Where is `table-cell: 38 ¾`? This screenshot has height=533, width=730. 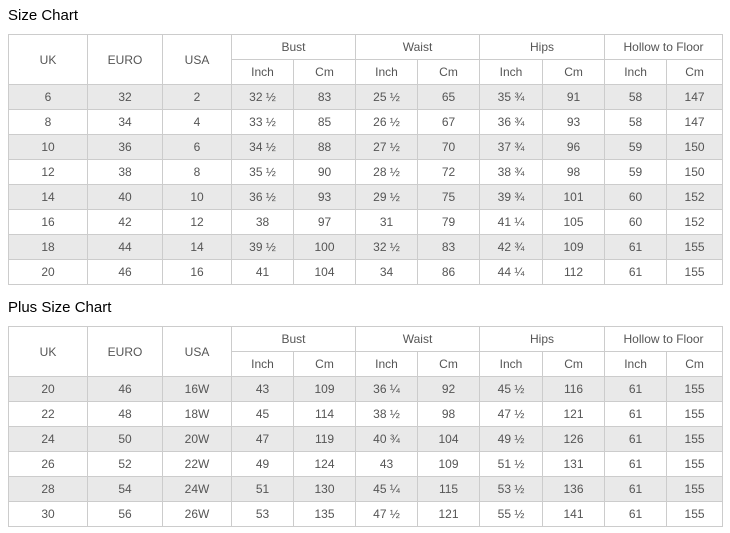 table-cell: 38 ¾ is located at coordinates (511, 172).